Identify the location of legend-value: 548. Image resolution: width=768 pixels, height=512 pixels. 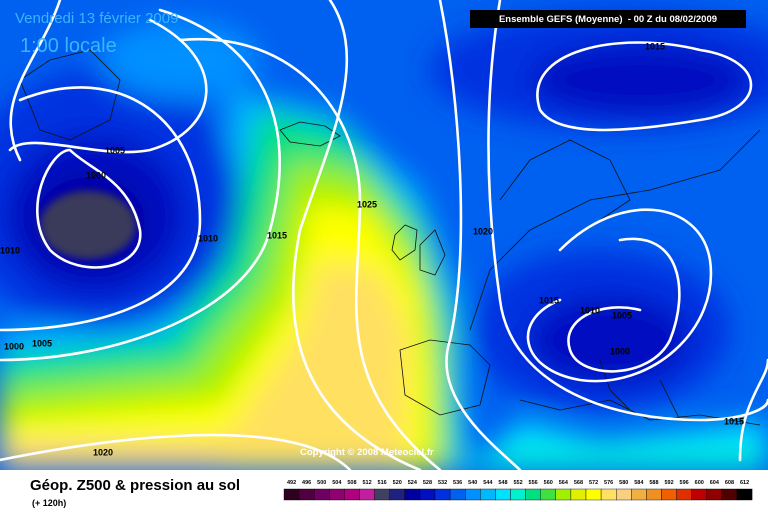
(502, 483).